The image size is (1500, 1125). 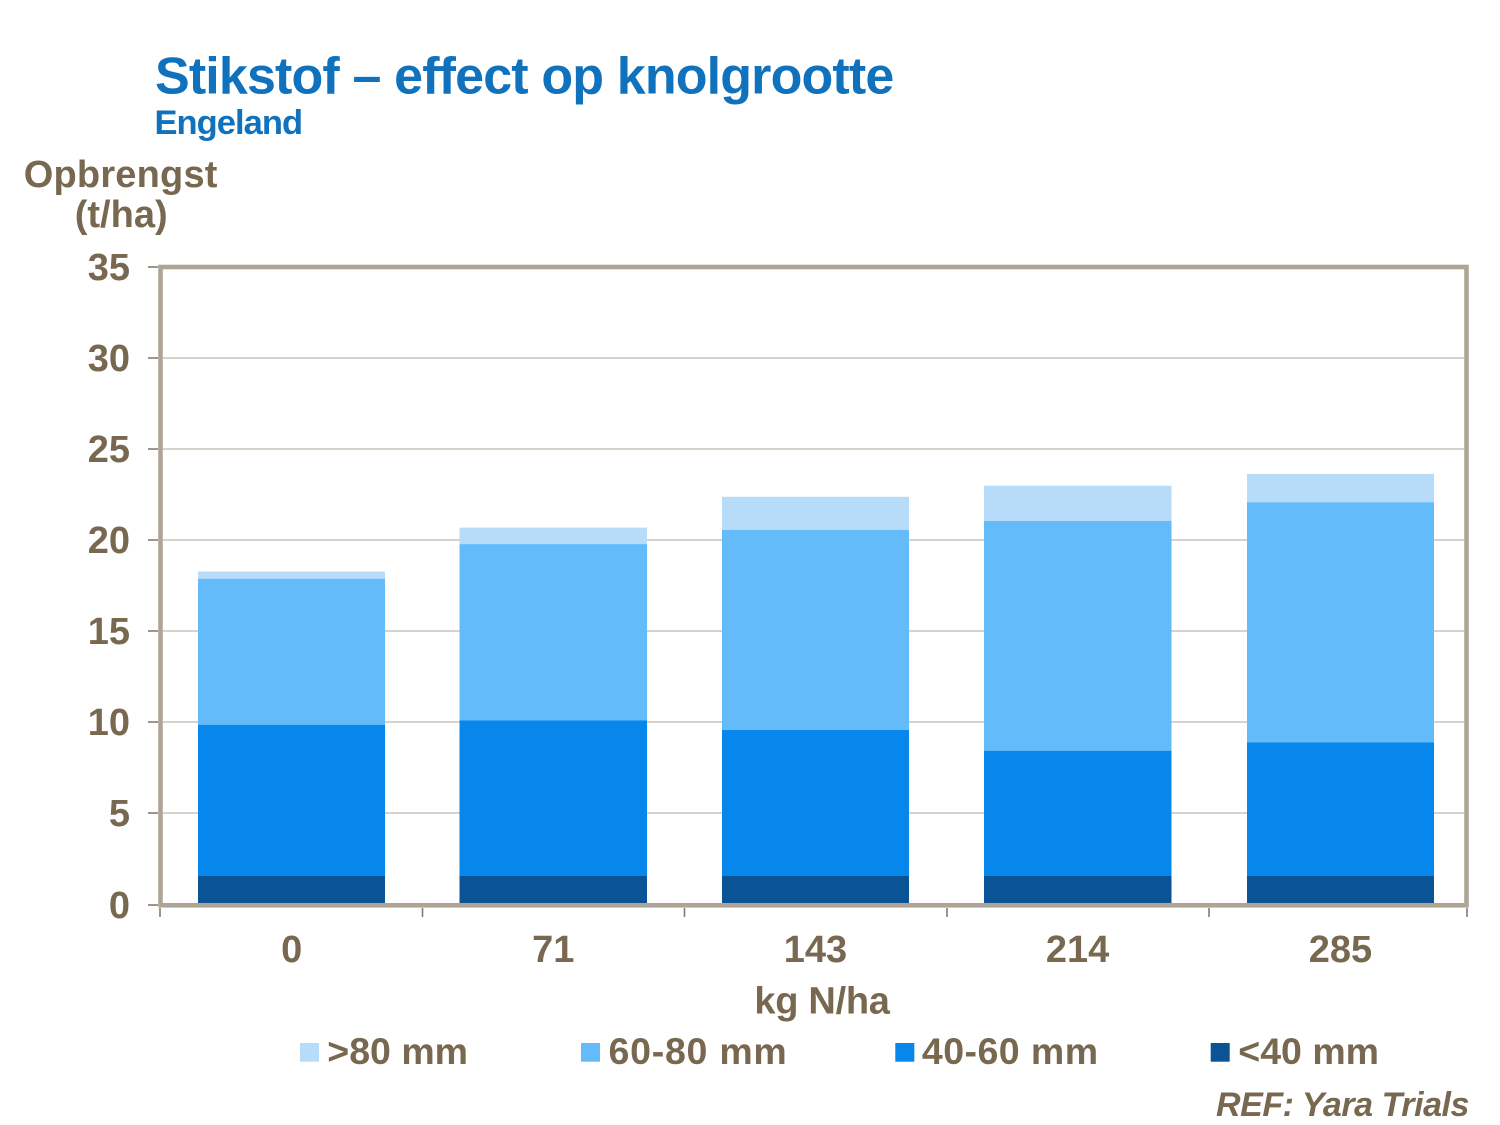 What do you see at coordinates (109, 359) in the screenshot?
I see `svg-text: 30` at bounding box center [109, 359].